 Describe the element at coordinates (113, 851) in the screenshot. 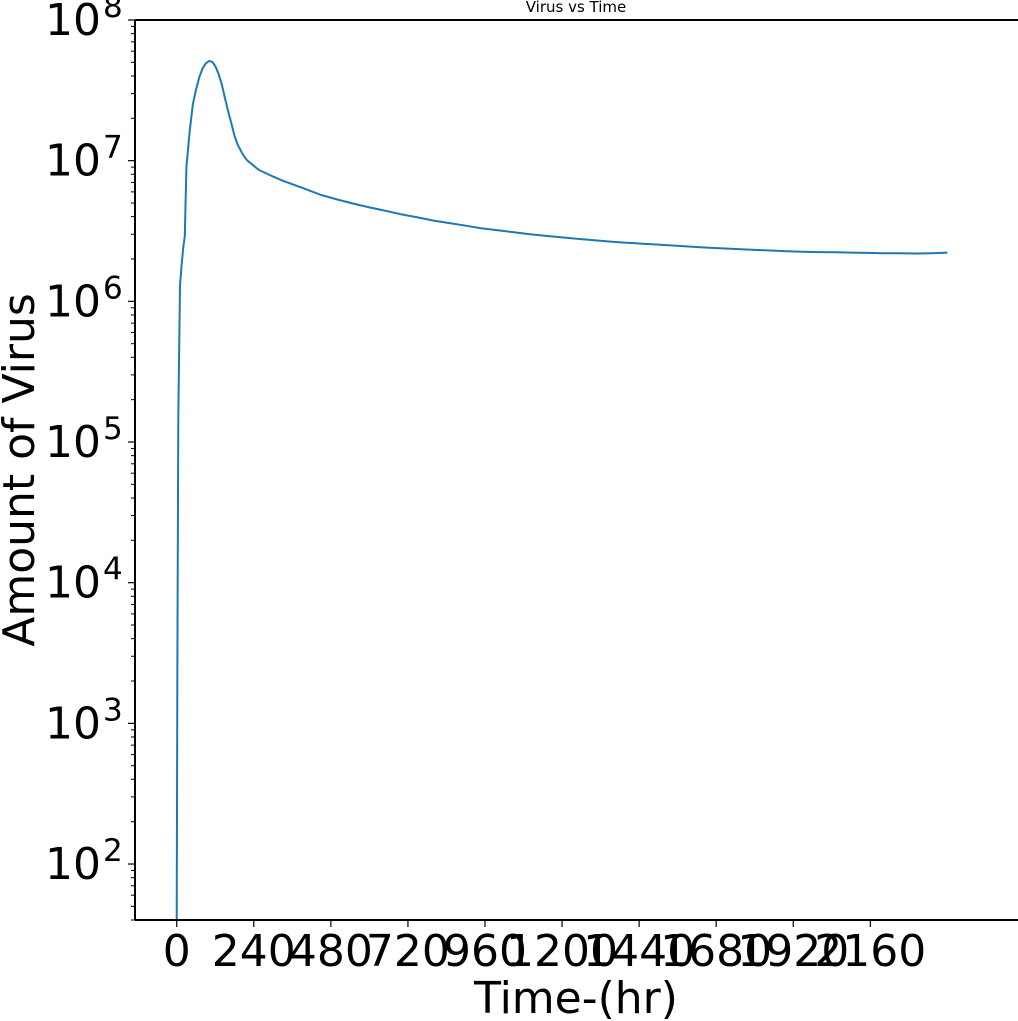

I see `y-tick-exponent: 2` at that location.